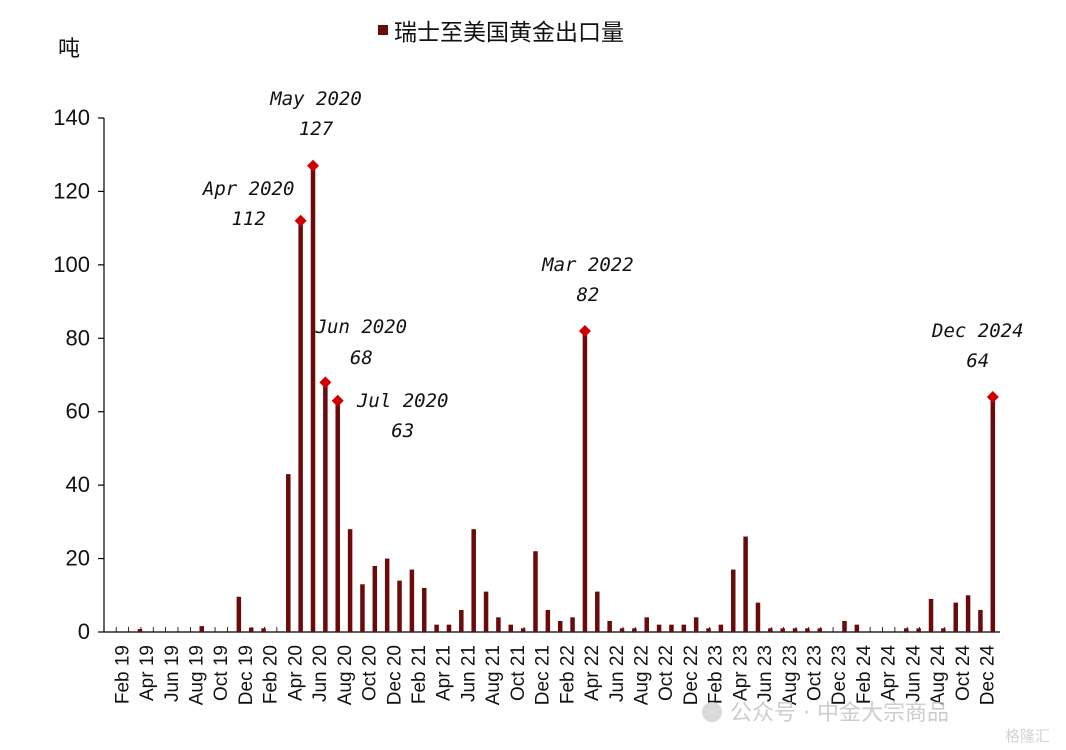 Image resolution: width=1066 pixels, height=750 pixels. What do you see at coordinates (361, 358) in the screenshot?
I see `annotation-value: 68` at bounding box center [361, 358].